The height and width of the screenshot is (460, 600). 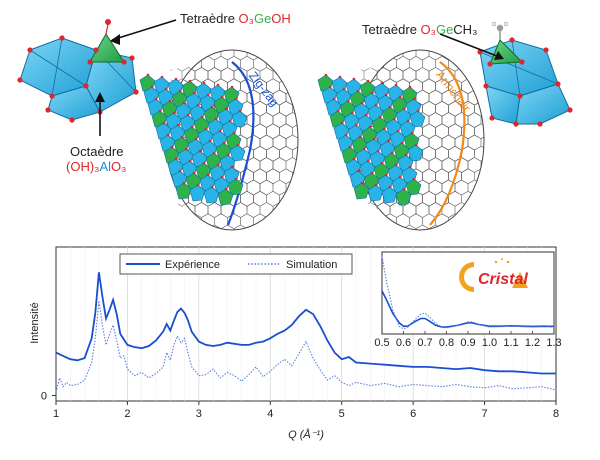 What do you see at coordinates (240, 143) in the screenshot?
I see `zigzag-path` at bounding box center [240, 143].